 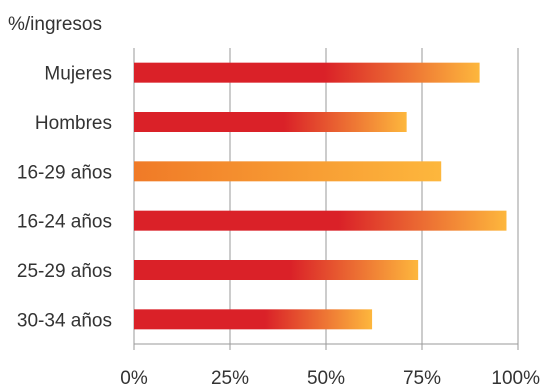 I want to click on y-axis-title: %/ingresos, so click(x=55, y=24).